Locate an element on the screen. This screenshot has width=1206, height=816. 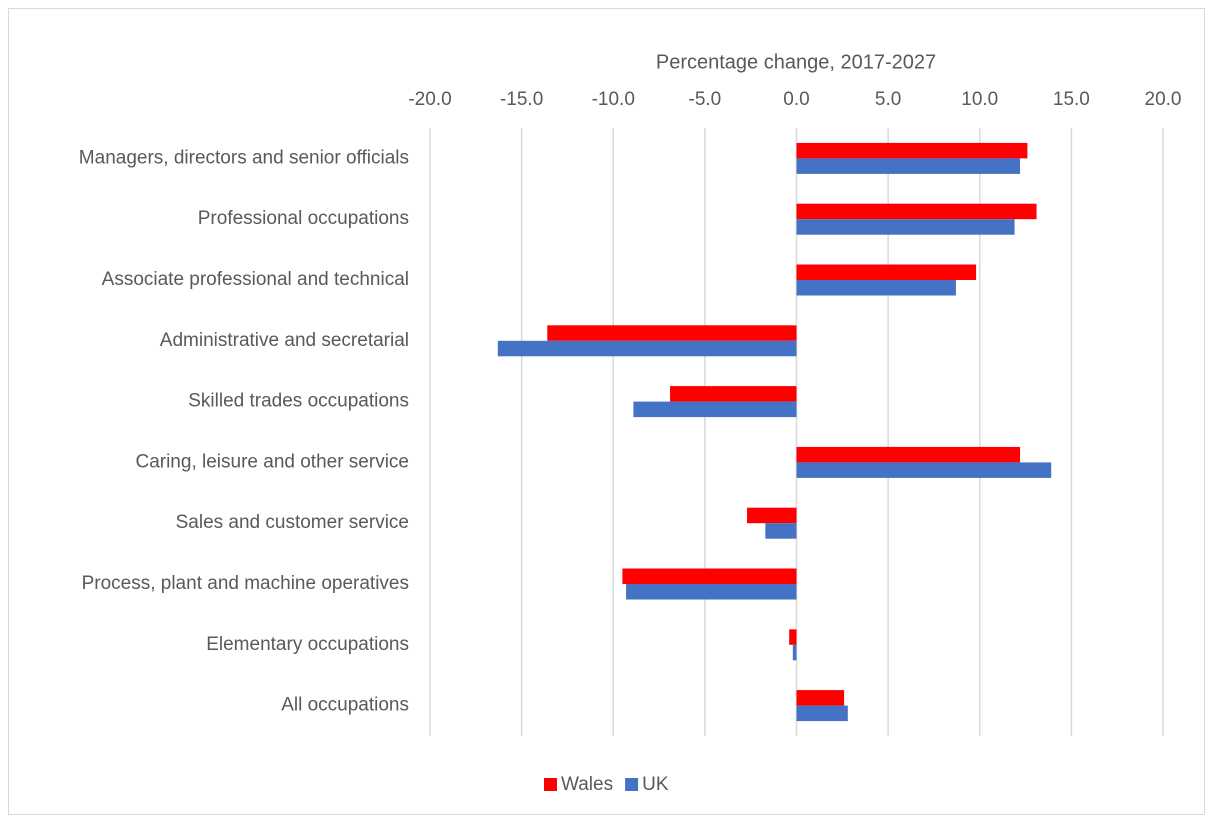
x-tick-label: 0.0 is located at coordinates (796, 99).